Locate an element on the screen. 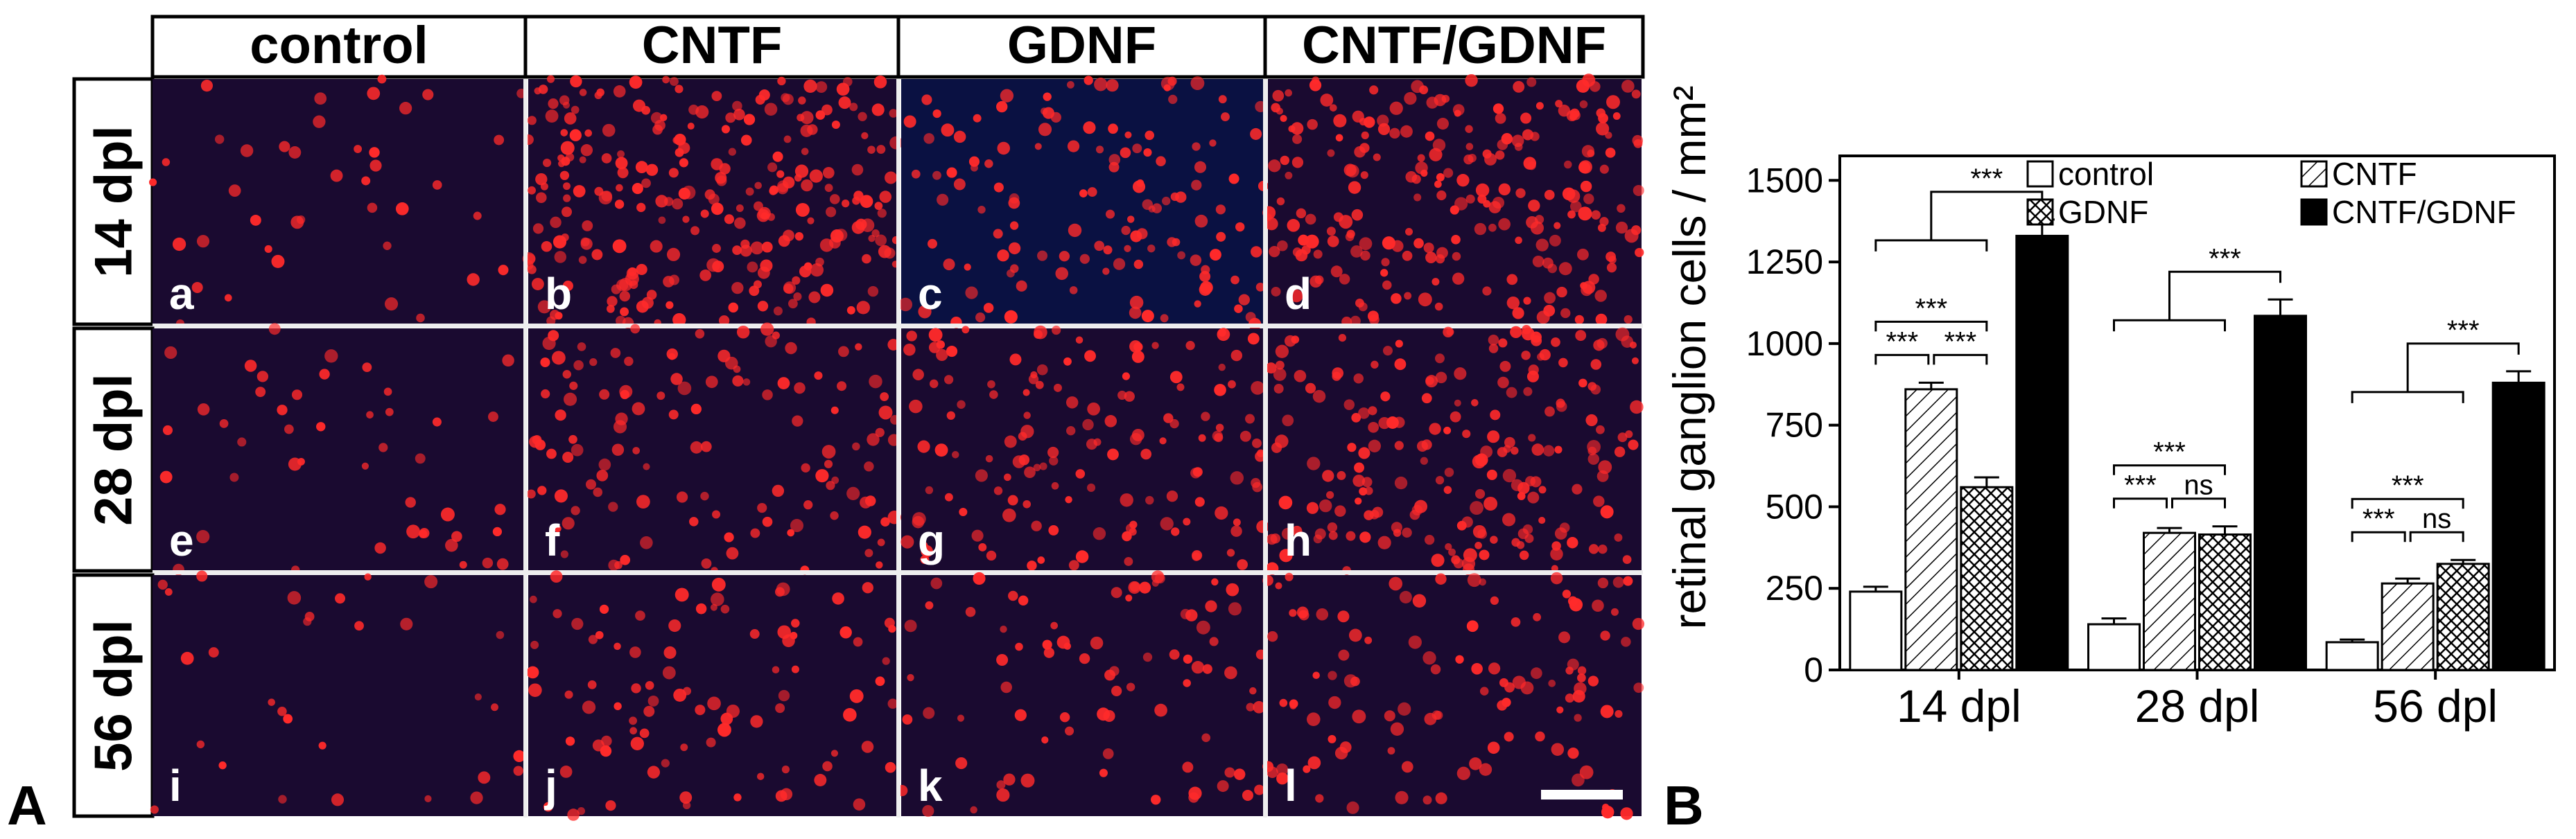 The height and width of the screenshot is (839, 2576). scale-bar is located at coordinates (1582, 795).